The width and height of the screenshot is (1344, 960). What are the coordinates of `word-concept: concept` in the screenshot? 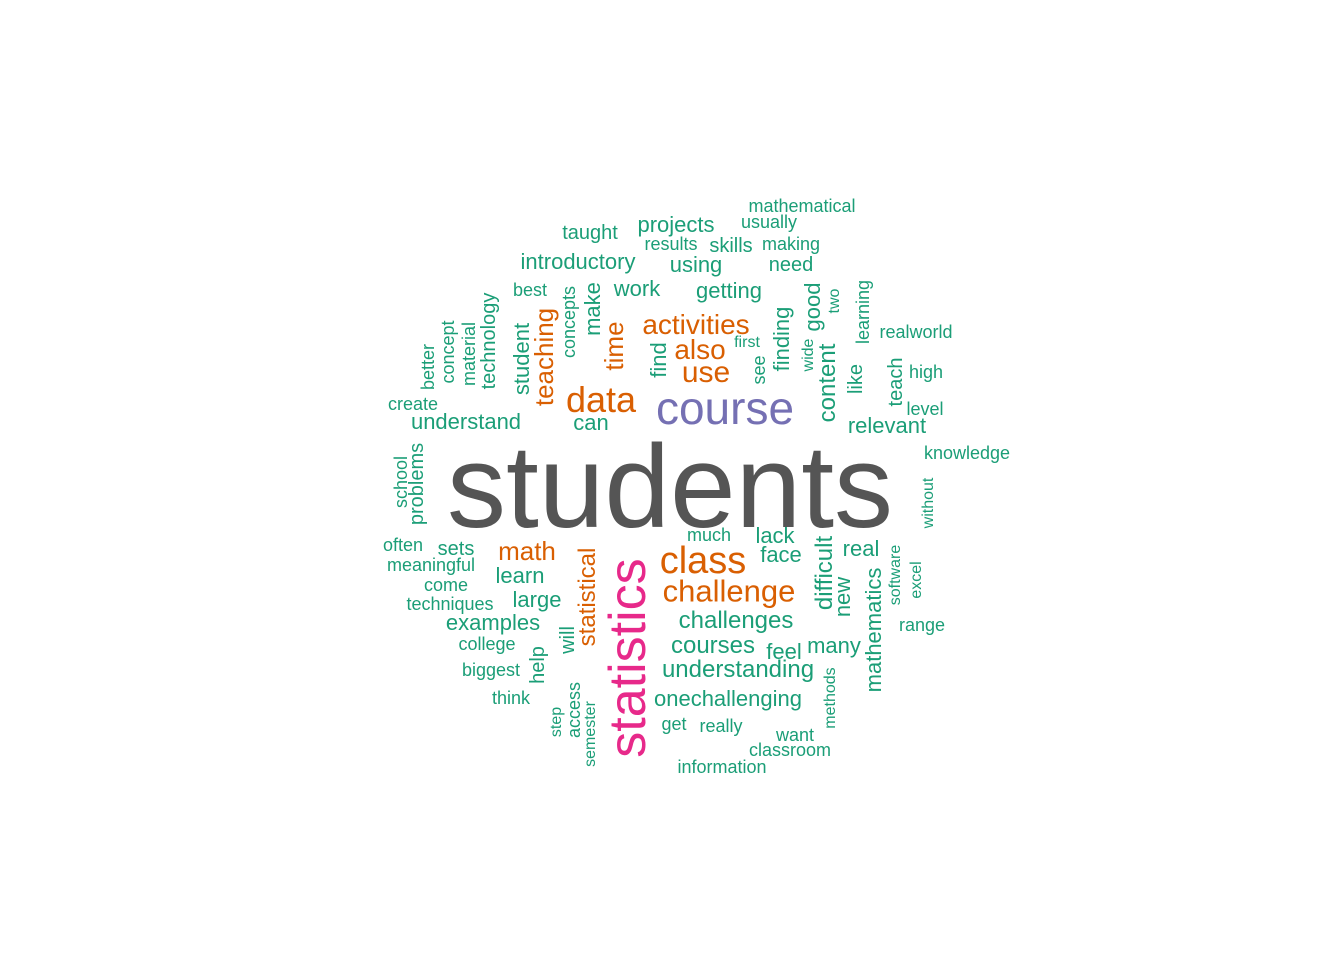 It's located at (448, 352).